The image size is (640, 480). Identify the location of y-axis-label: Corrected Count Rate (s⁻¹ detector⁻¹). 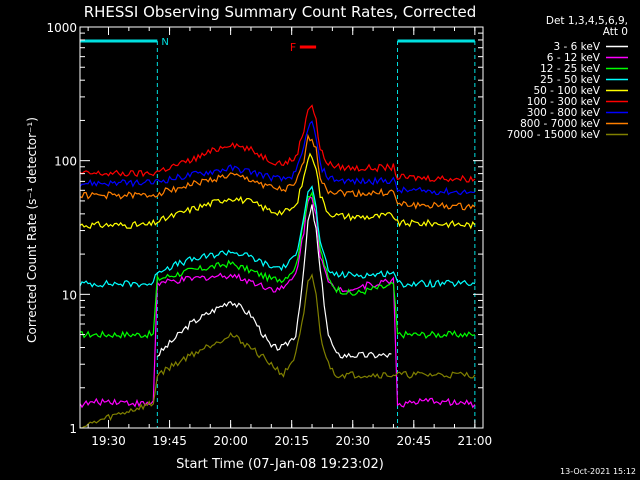
(32, 230).